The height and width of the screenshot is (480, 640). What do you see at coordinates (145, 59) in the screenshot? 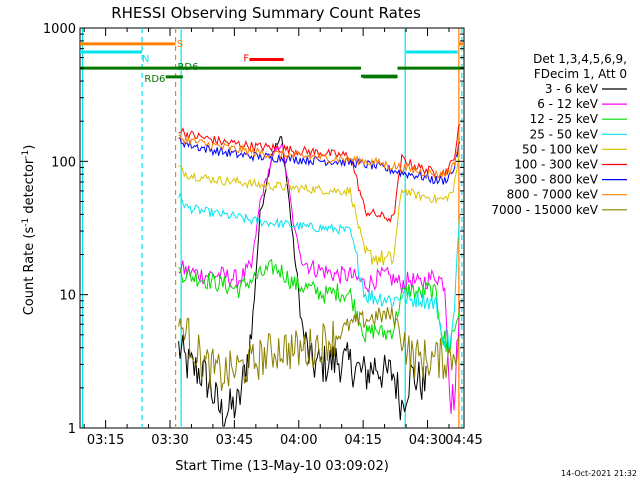
I see `flag-label-n: N` at bounding box center [145, 59].